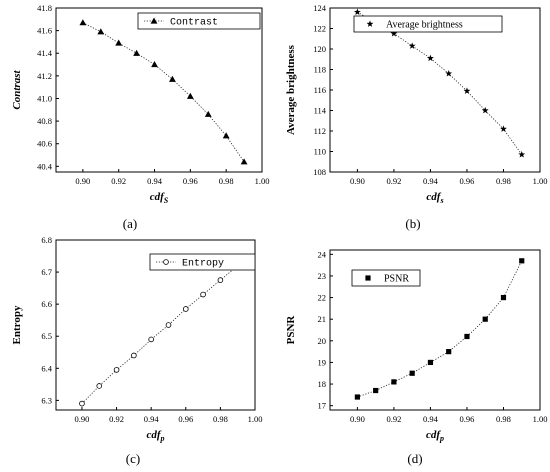 Image resolution: width=550 pixels, height=472 pixels. What do you see at coordinates (194, 23) in the screenshot?
I see `legend-label: Contrast` at bounding box center [194, 23].